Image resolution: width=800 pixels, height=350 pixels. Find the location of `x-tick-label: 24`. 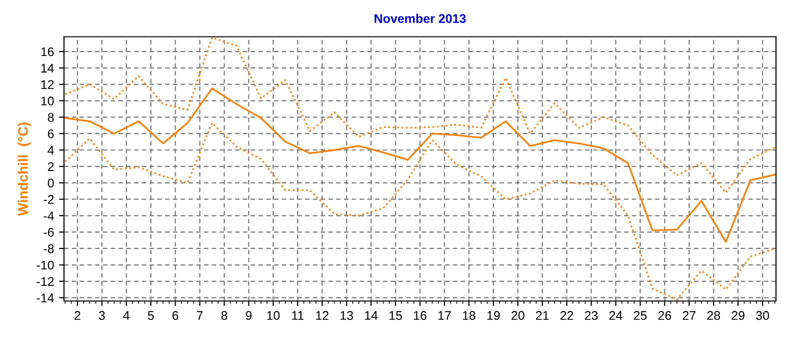

x-tick-label: 24 is located at coordinates (615, 315).